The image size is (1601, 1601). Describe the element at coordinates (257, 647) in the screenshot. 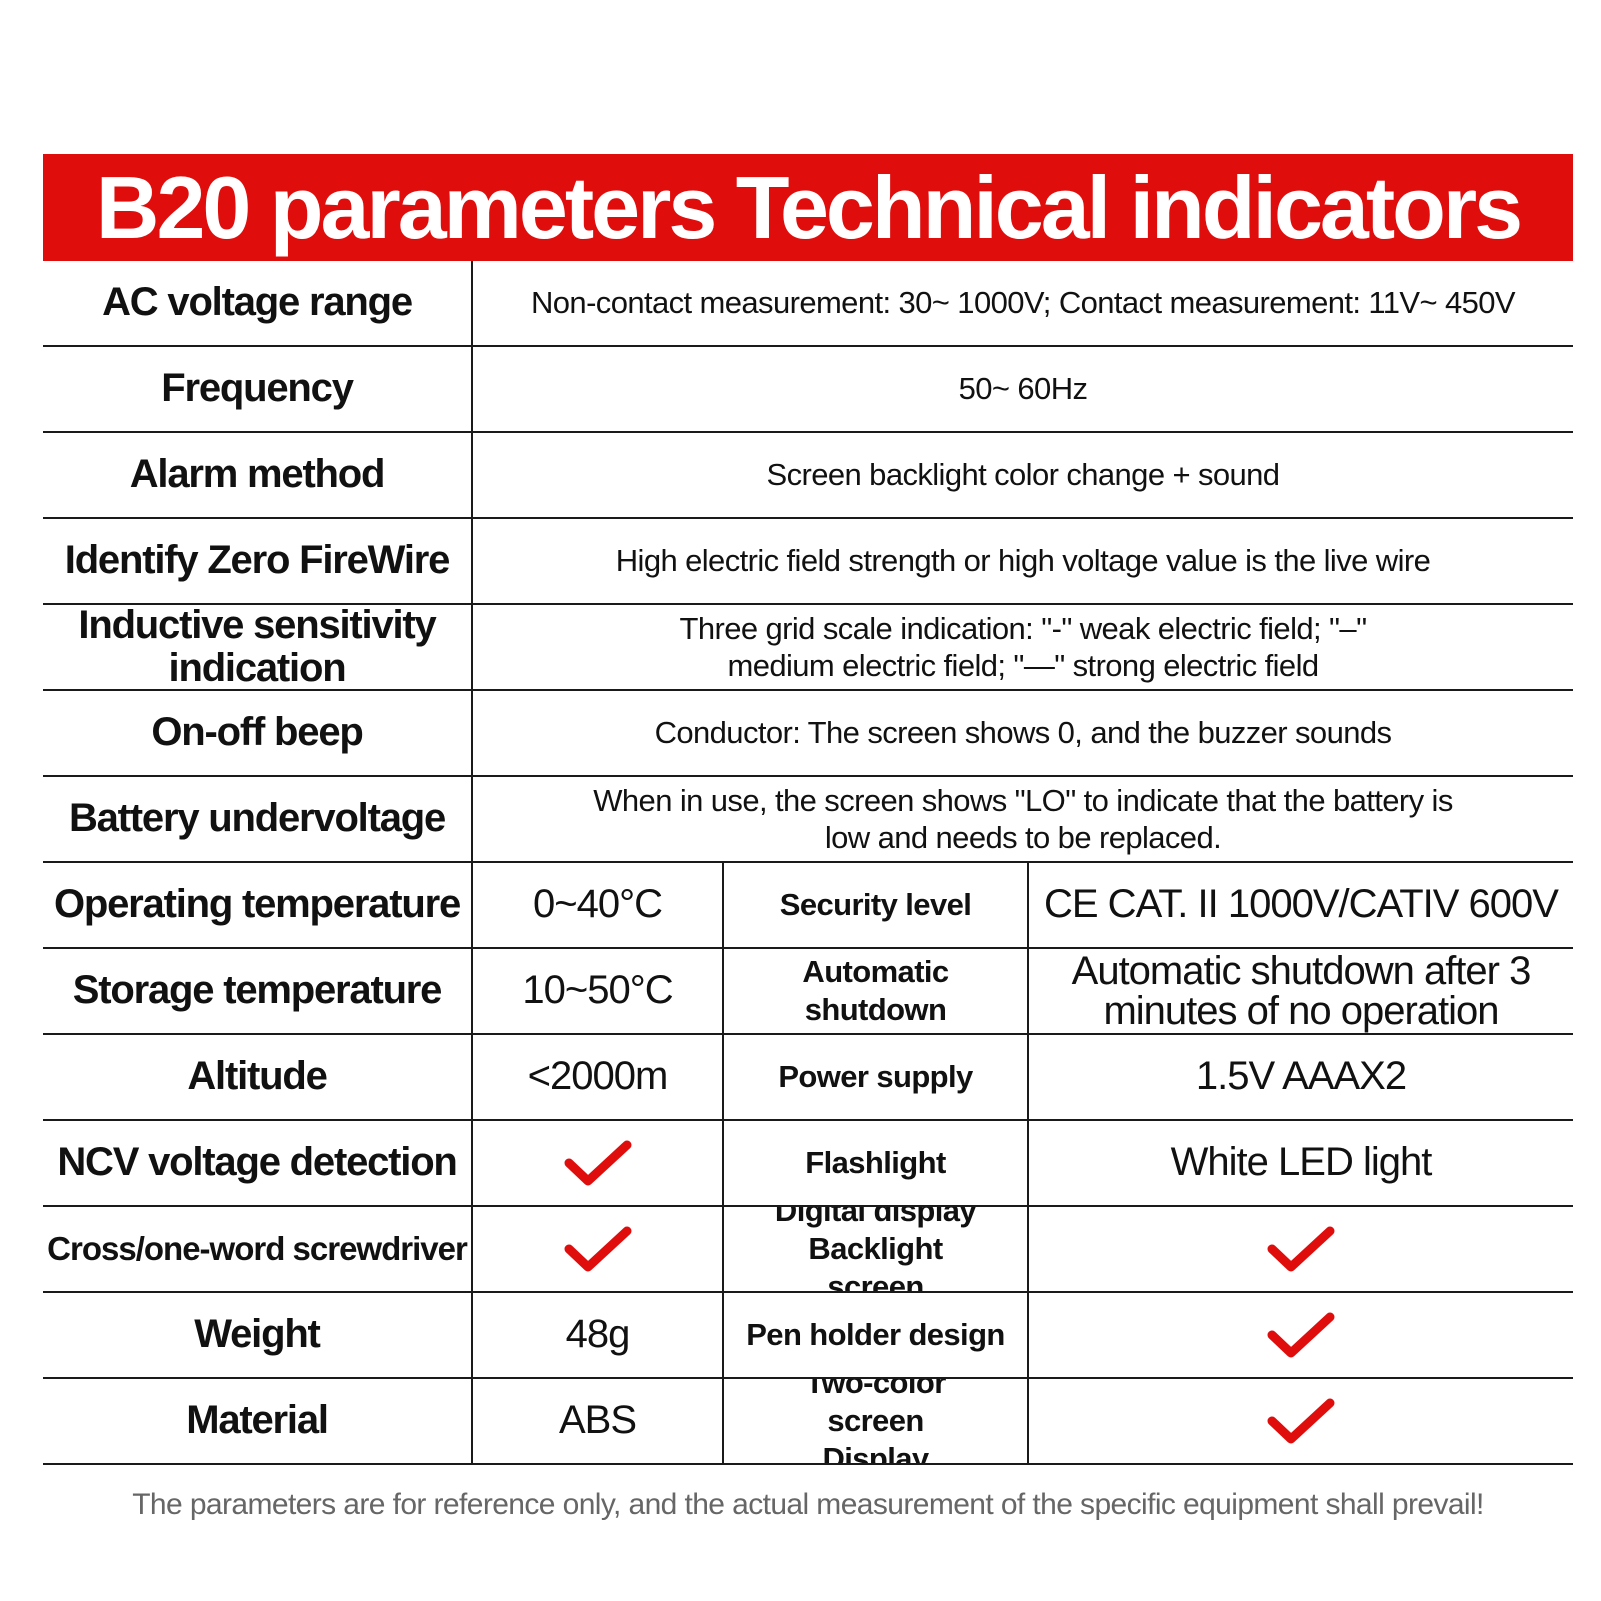

I see `spec-label: Inductive sensitivity indication` at that location.